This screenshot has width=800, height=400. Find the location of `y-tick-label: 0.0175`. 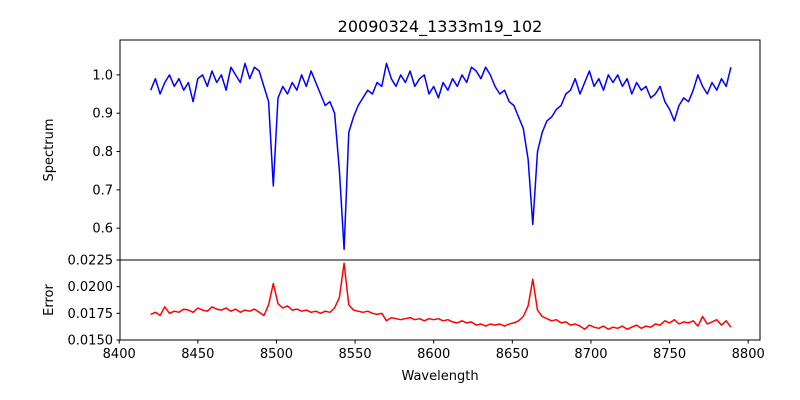

y-tick-label: 0.0175 is located at coordinates (91, 314).